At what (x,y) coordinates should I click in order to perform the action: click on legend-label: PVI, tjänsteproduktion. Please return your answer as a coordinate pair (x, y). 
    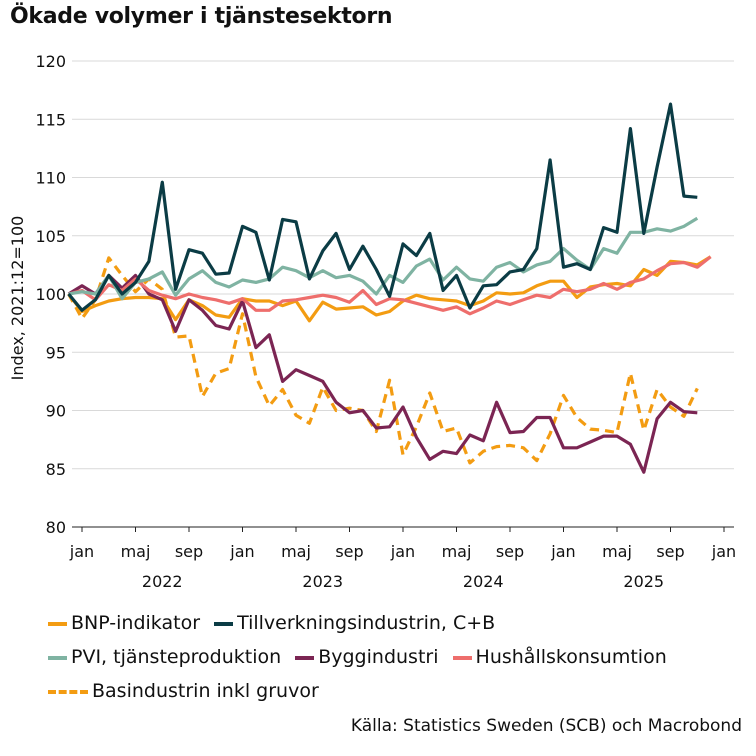
    Looking at the image, I should click on (176, 657).